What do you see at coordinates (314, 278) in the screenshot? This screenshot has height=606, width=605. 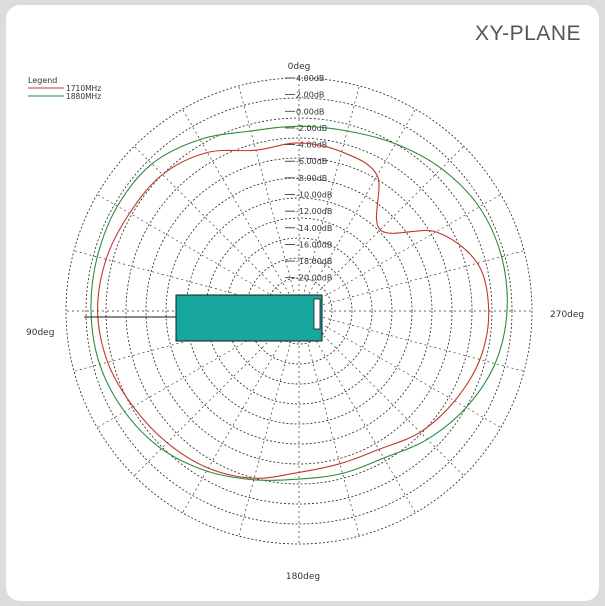 I see `radial-tick-label: -20.00dB` at bounding box center [314, 278].